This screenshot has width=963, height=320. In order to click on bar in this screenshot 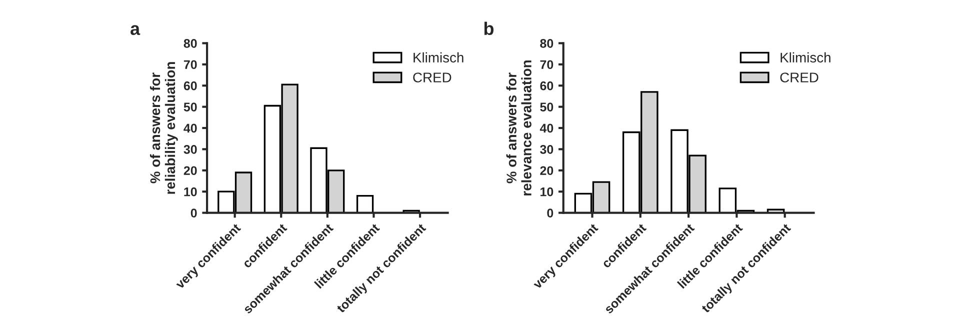, I will do `click(365, 204)`.